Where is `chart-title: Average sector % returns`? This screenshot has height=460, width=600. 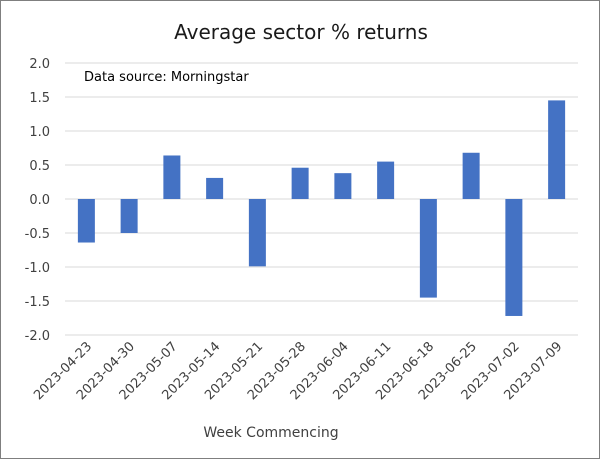 chart-title: Average sector % returns is located at coordinates (301, 32).